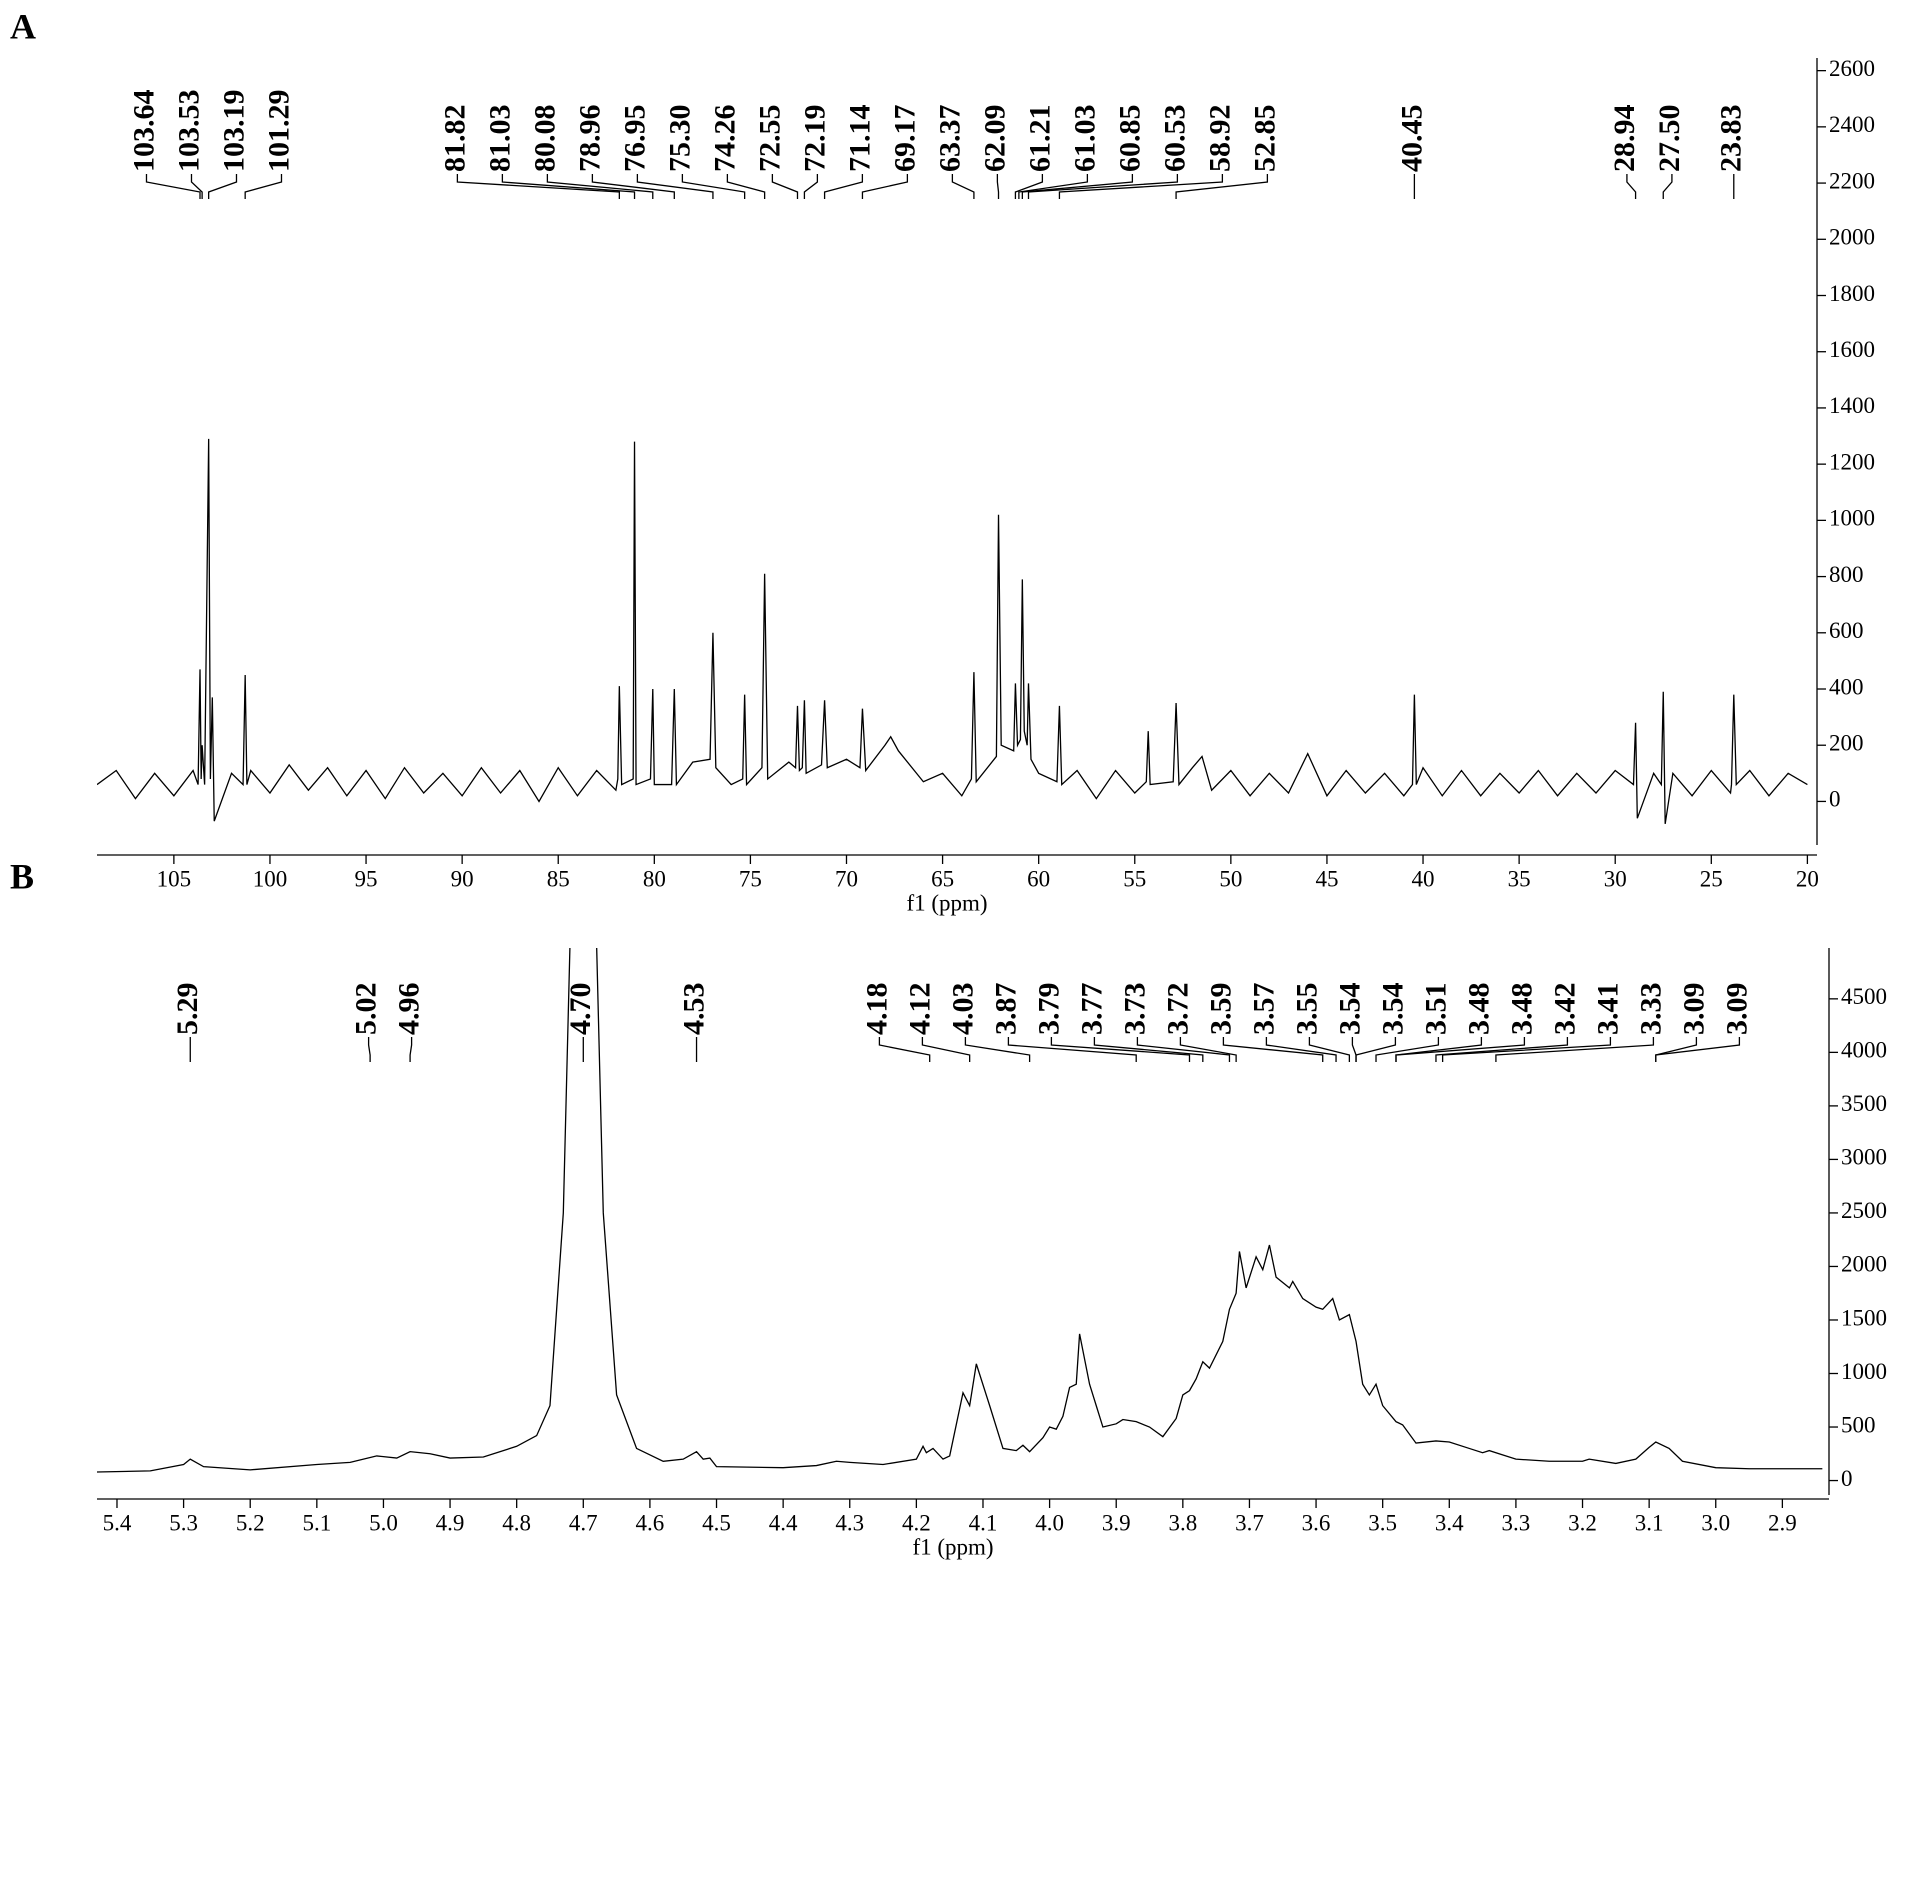 The width and height of the screenshot is (1906, 1880). What do you see at coordinates (769, 139) in the screenshot?
I see `peak-label: 72.55` at bounding box center [769, 139].